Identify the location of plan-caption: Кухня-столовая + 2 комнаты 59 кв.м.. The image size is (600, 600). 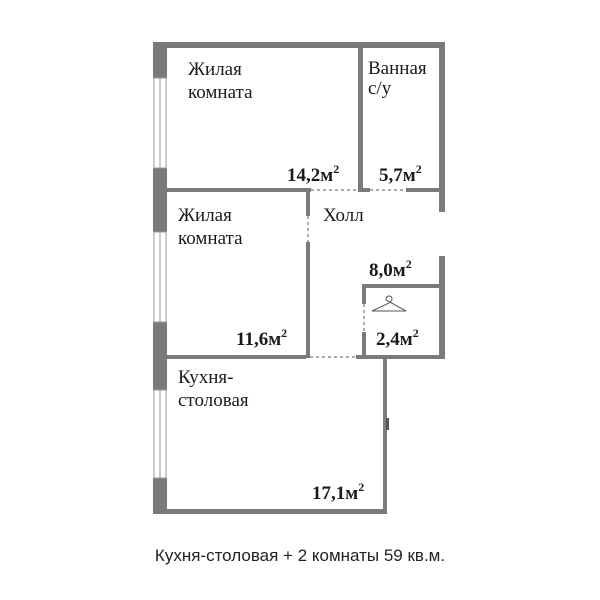
(300, 555).